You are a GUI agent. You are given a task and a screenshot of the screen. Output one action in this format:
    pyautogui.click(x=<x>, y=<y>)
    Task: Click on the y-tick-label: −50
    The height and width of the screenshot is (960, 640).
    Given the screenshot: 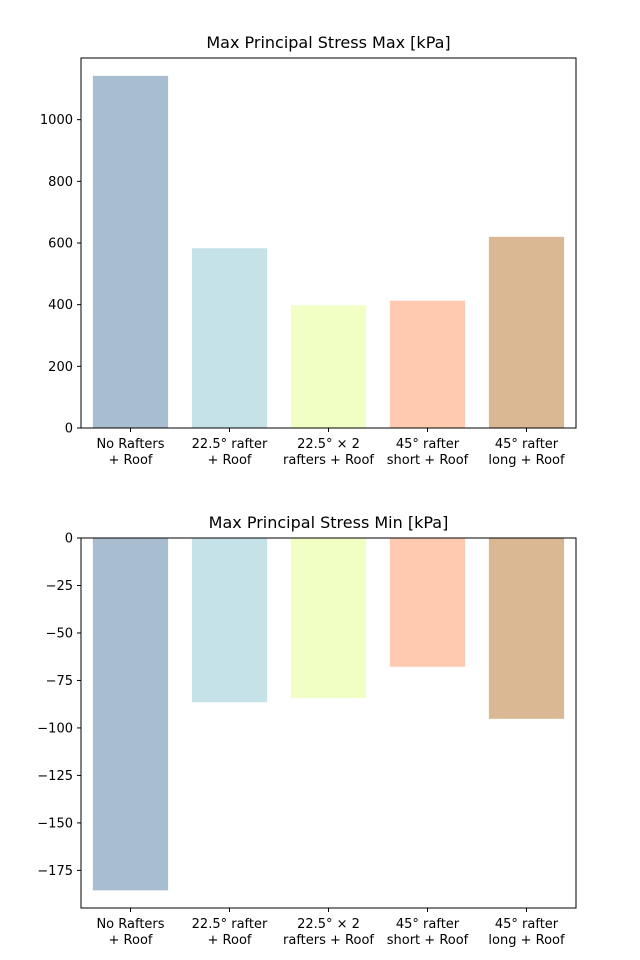 What is the action you would take?
    pyautogui.click(x=59, y=633)
    